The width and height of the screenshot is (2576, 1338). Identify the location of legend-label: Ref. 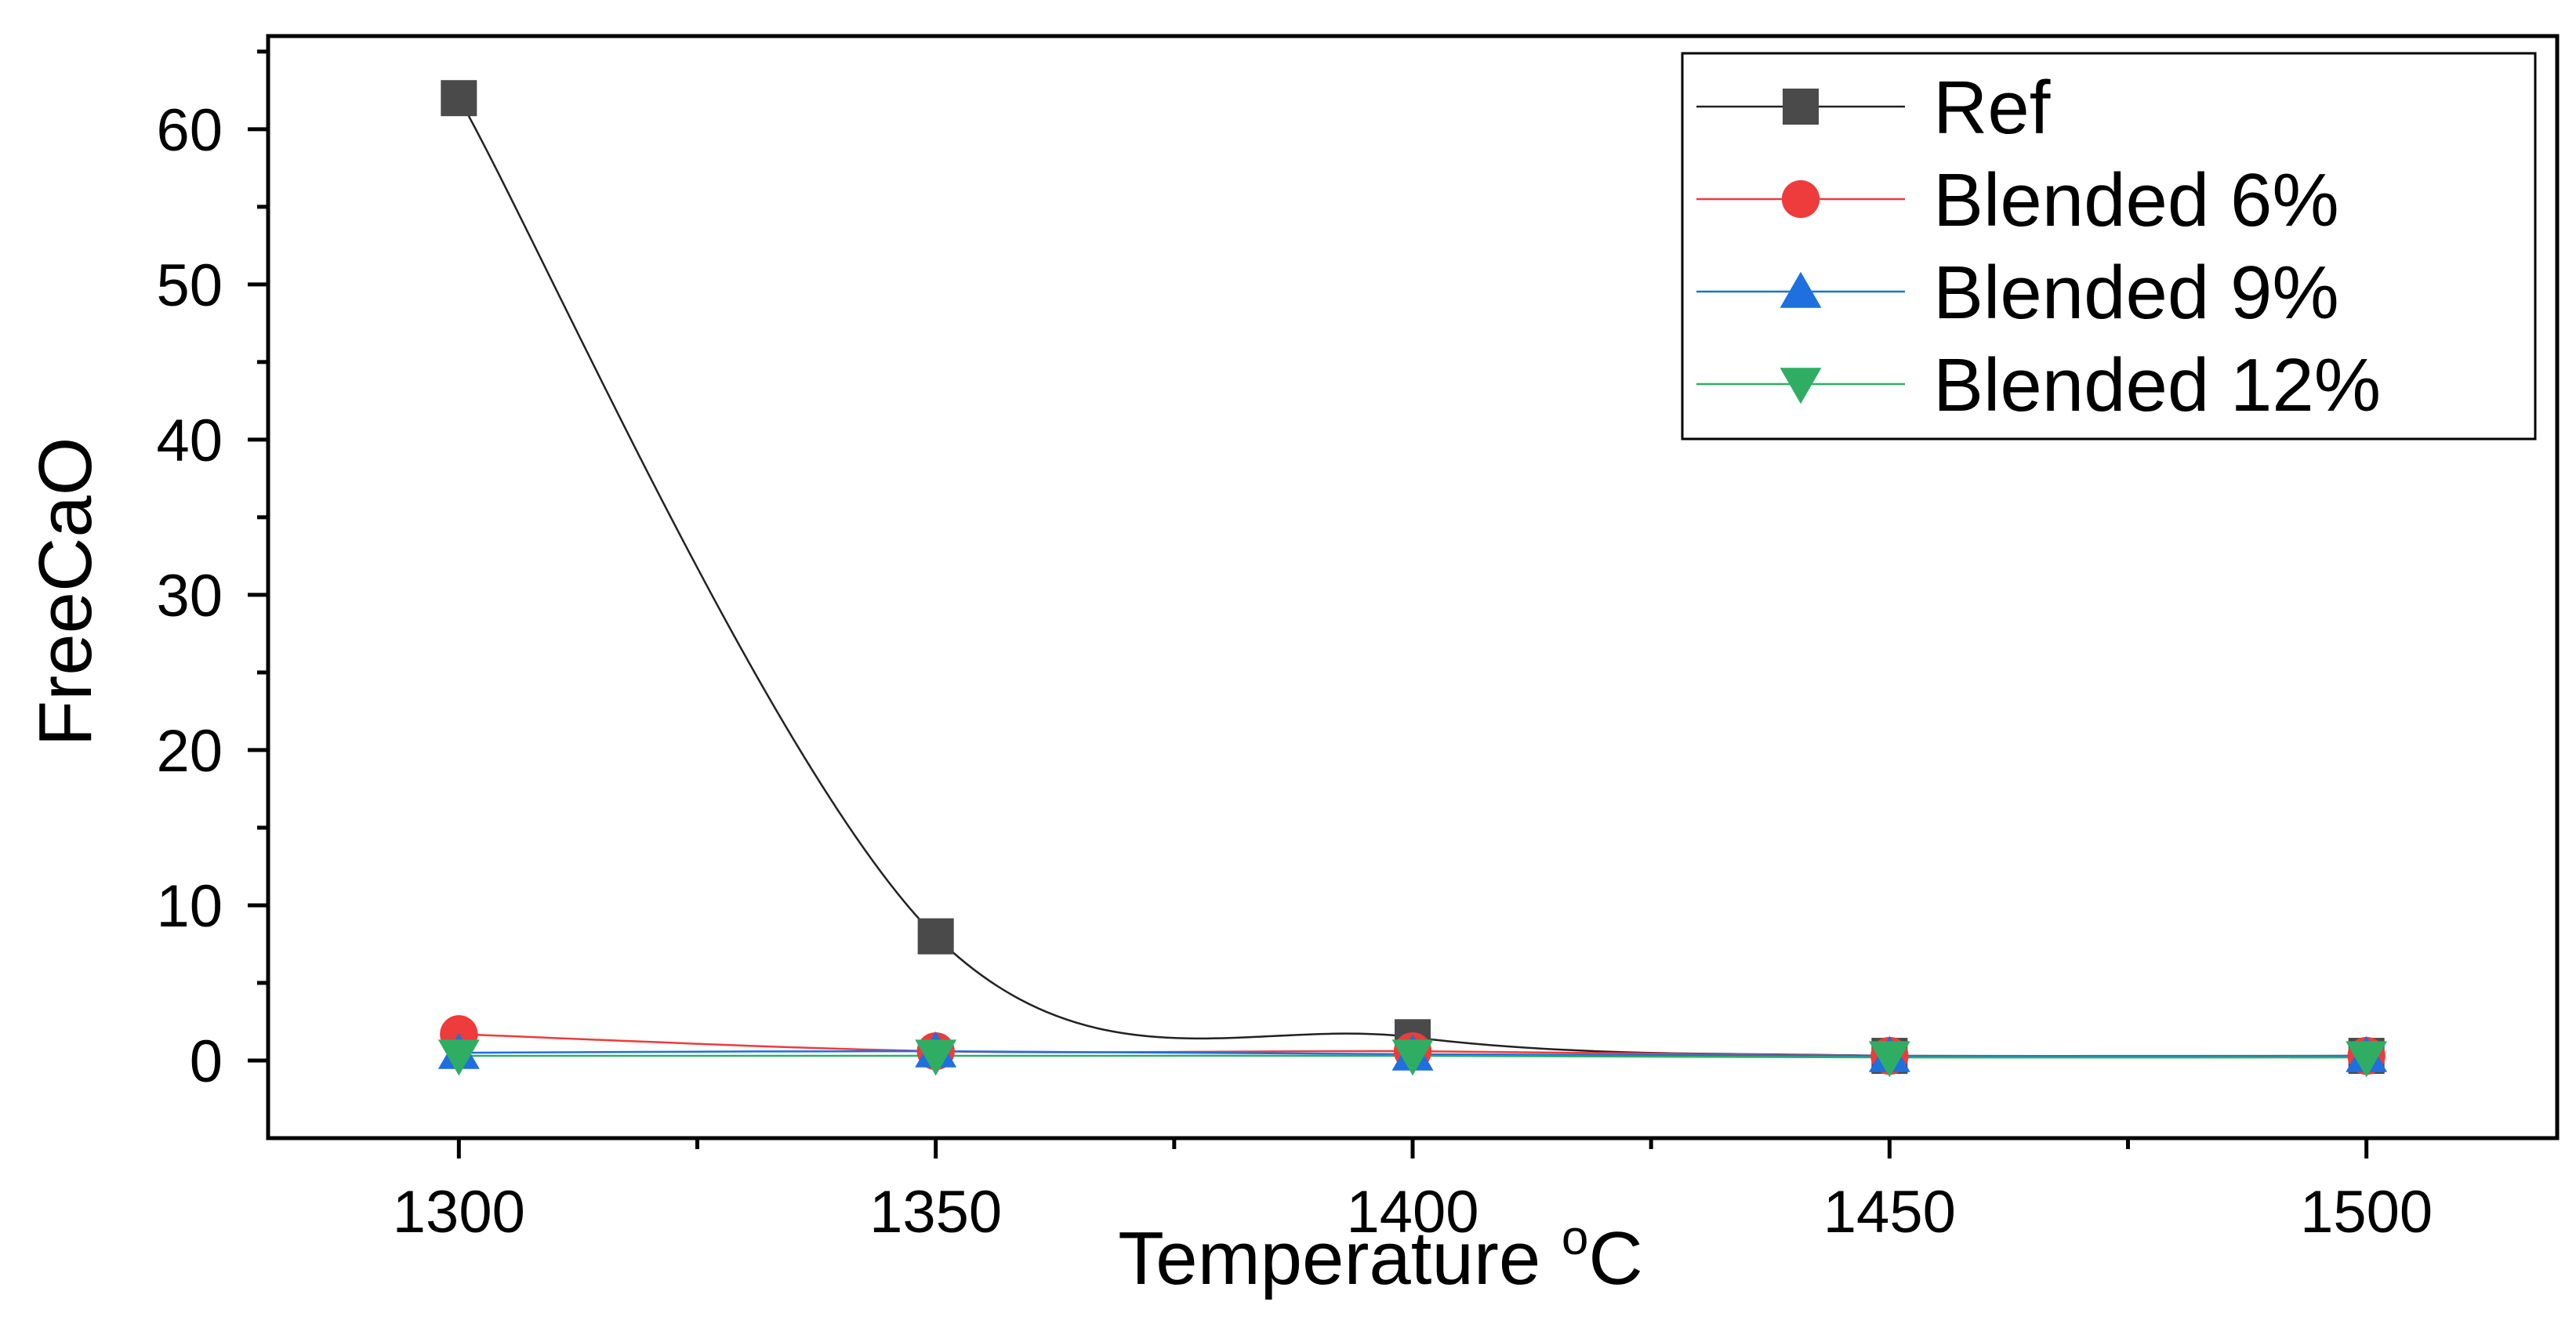
(1992, 108).